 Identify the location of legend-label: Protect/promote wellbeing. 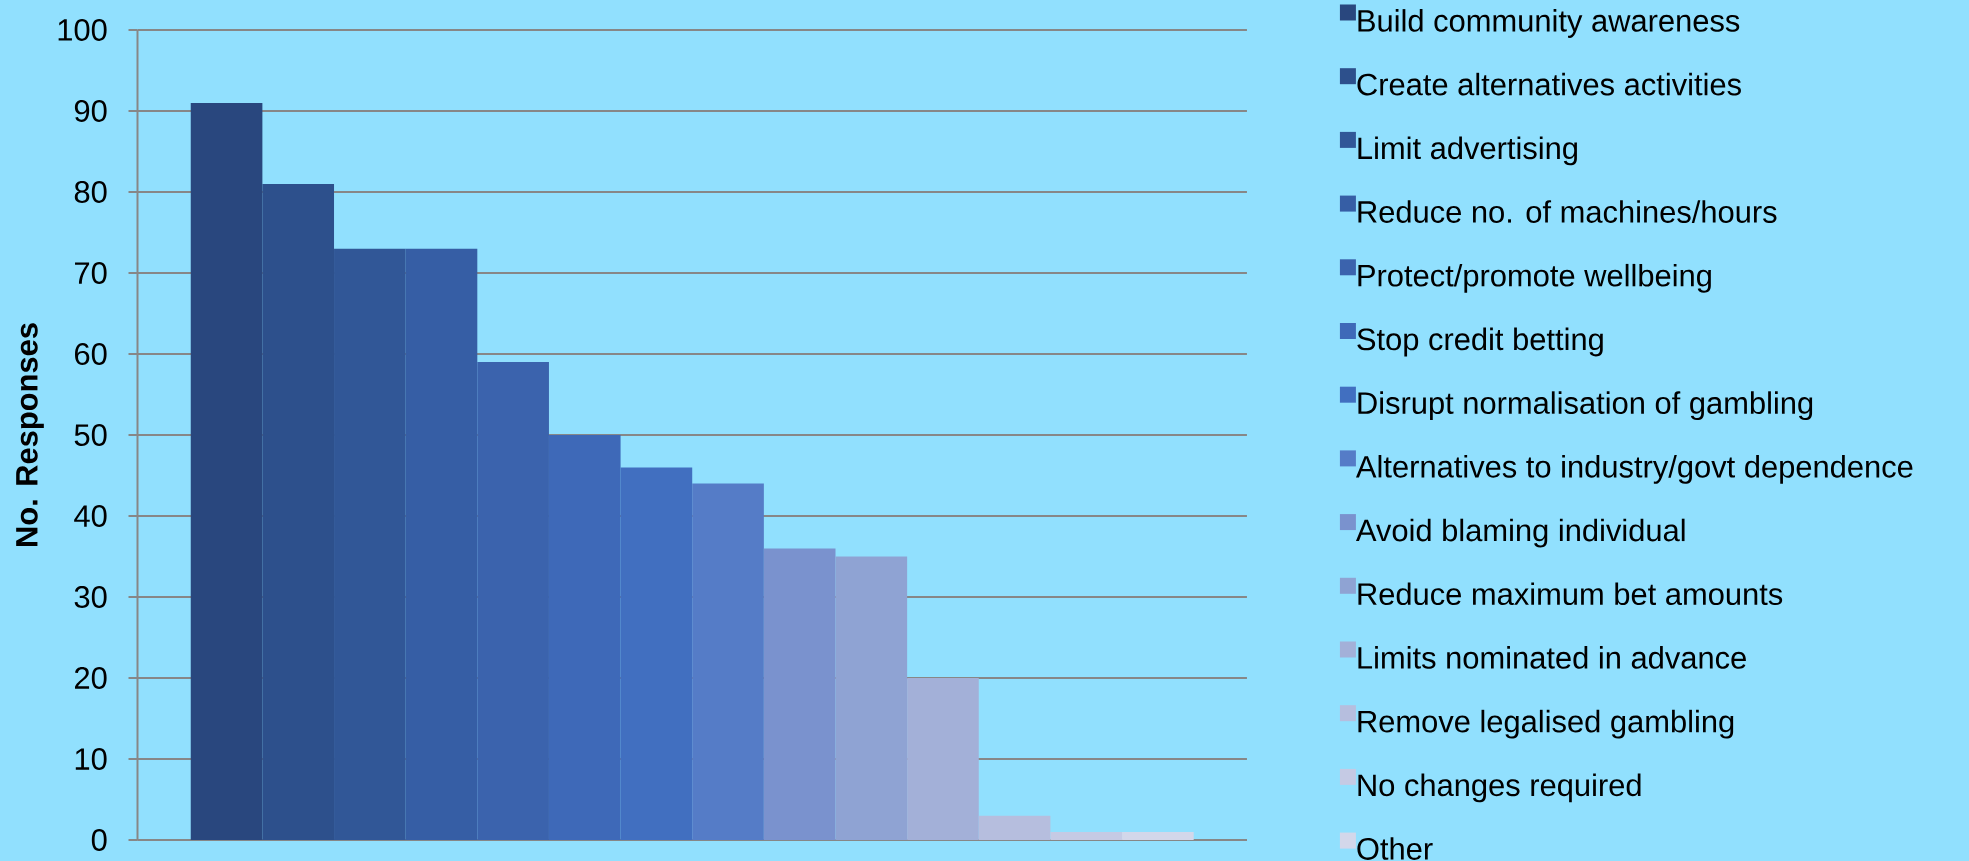
(1534, 278).